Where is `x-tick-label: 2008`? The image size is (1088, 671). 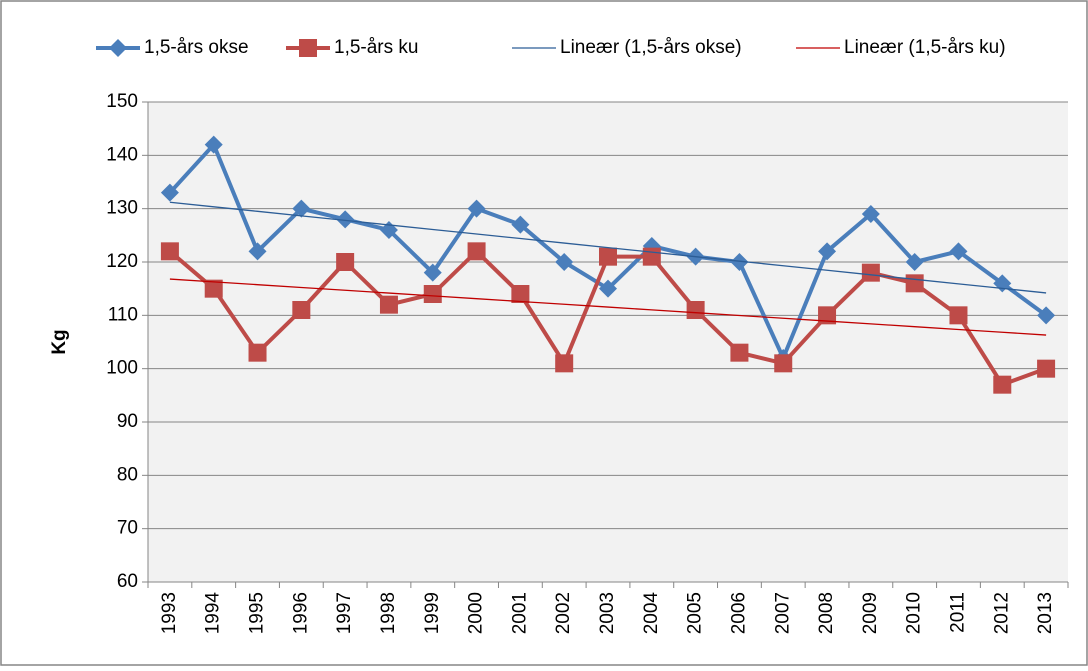 x-tick-label: 2008 is located at coordinates (826, 613).